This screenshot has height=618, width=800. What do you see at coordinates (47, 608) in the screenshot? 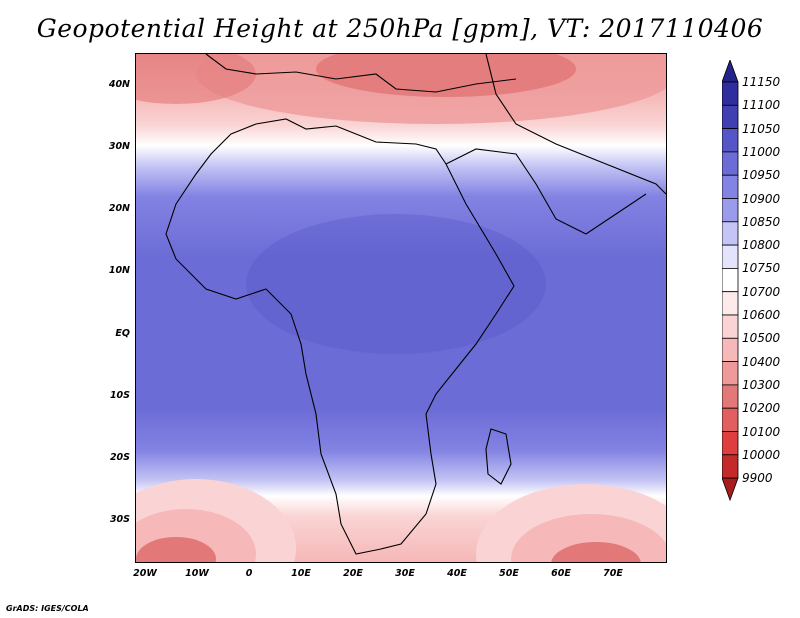
I see `credit-text: GrADS: IGES/COLA` at bounding box center [47, 608].